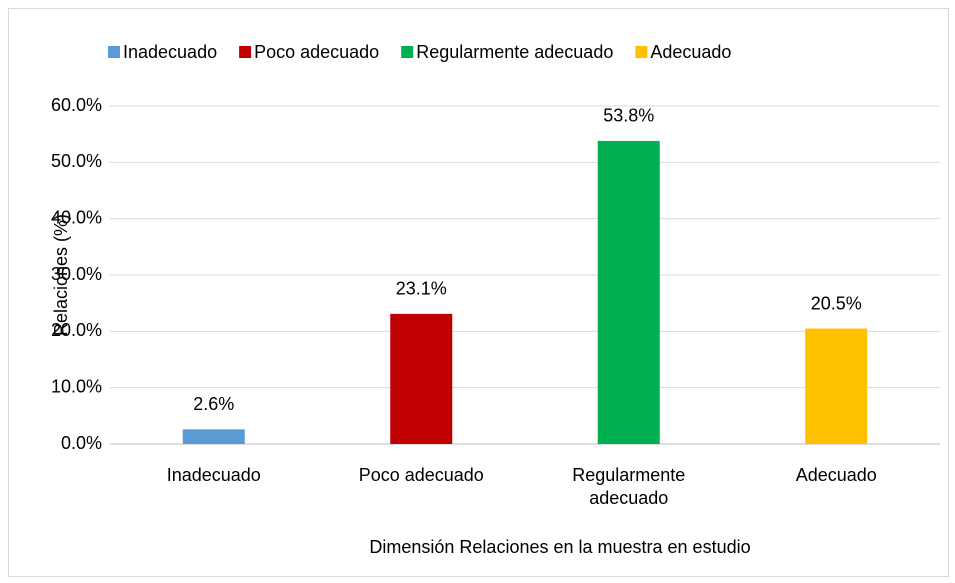 This screenshot has width=955, height=583. I want to click on x-tick-label: Adecuado, so click(836, 475).